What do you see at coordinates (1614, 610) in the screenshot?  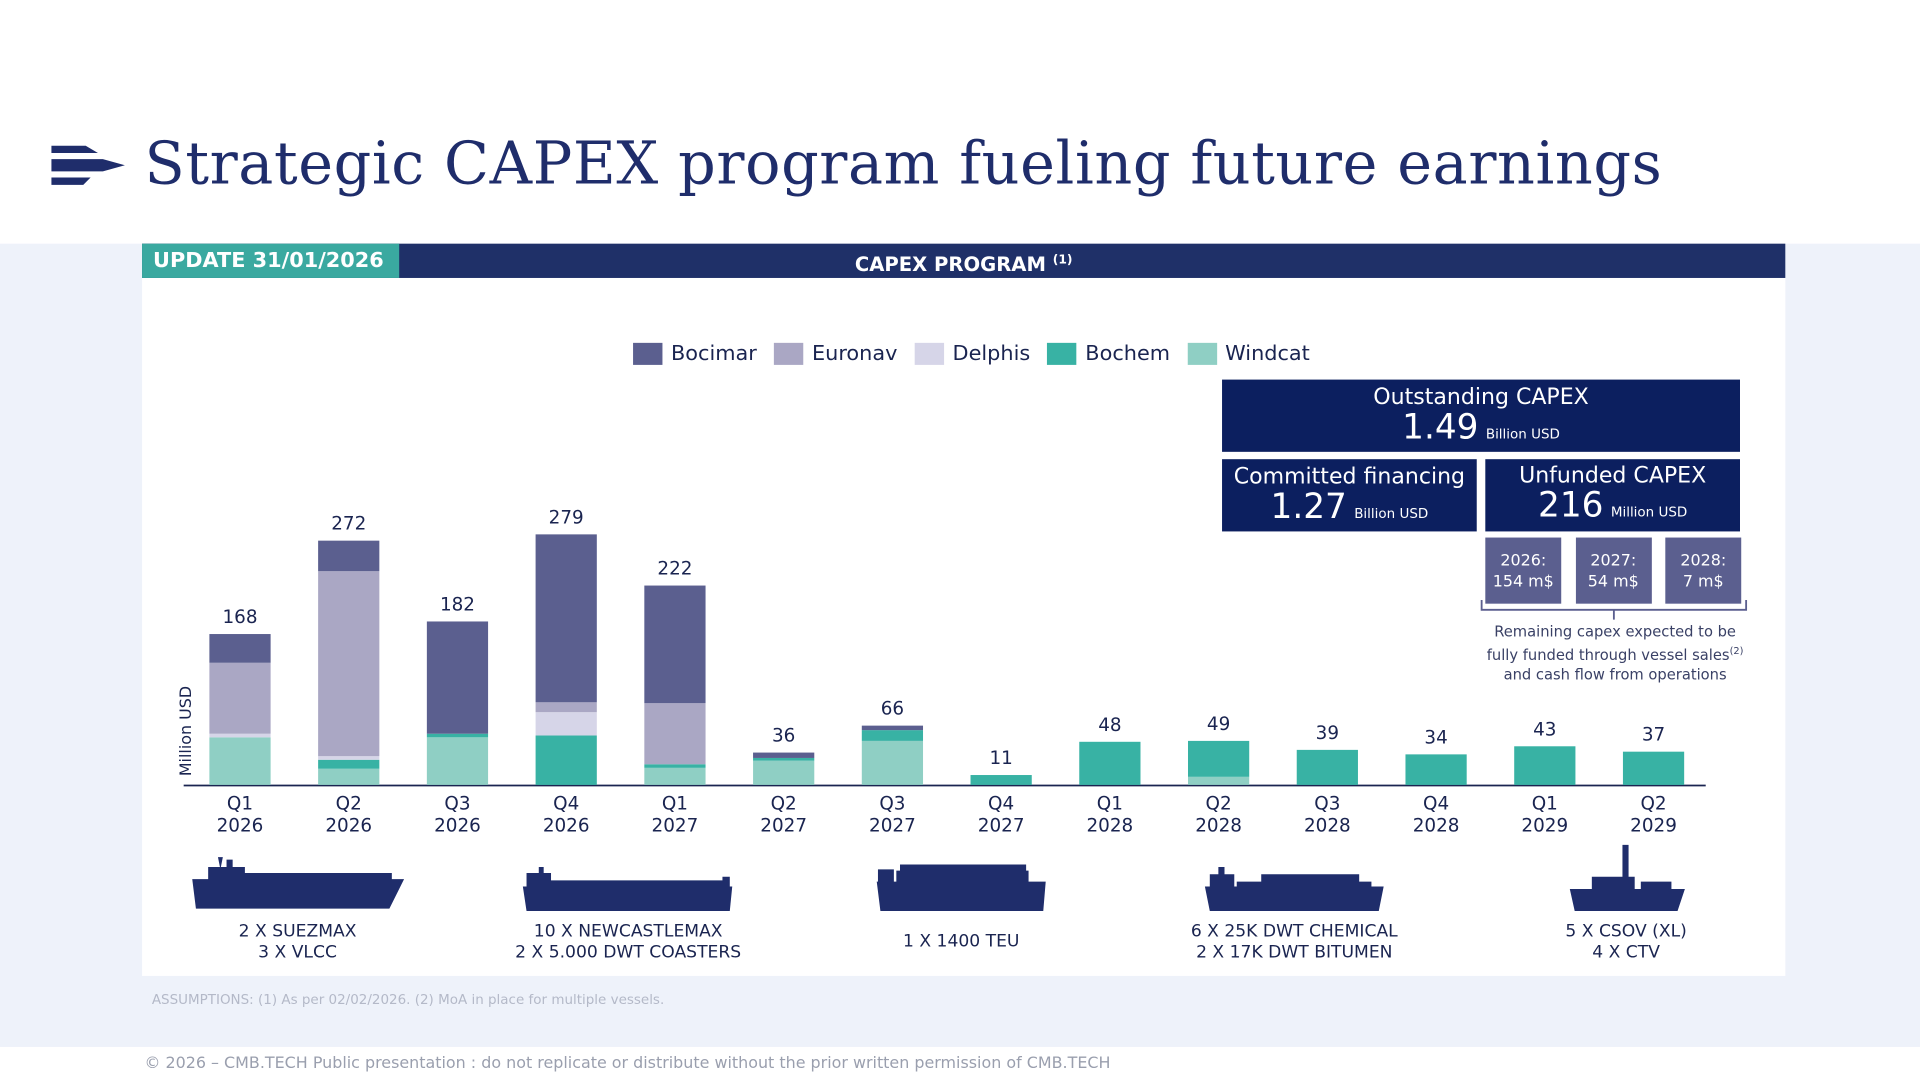 I see `bracket` at bounding box center [1614, 610].